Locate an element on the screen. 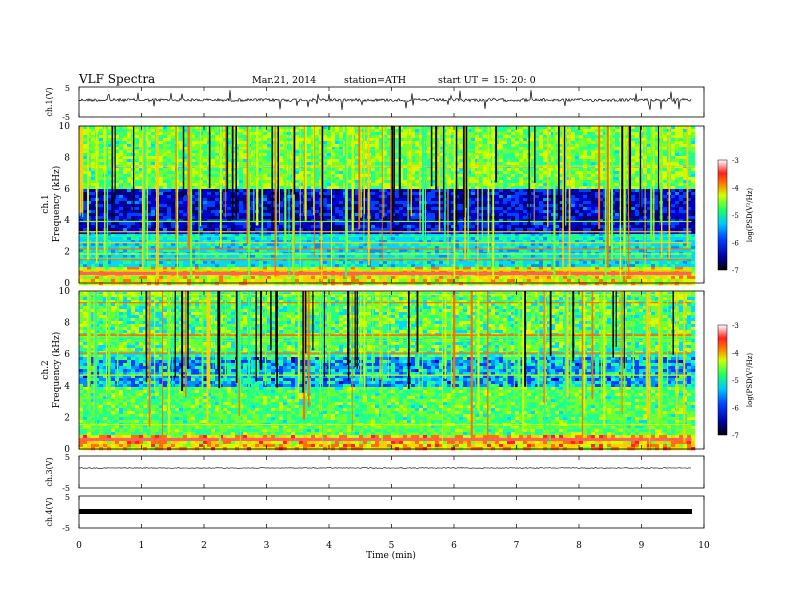  ch2-colorbar-tick: -7 is located at coordinates (735, 436).